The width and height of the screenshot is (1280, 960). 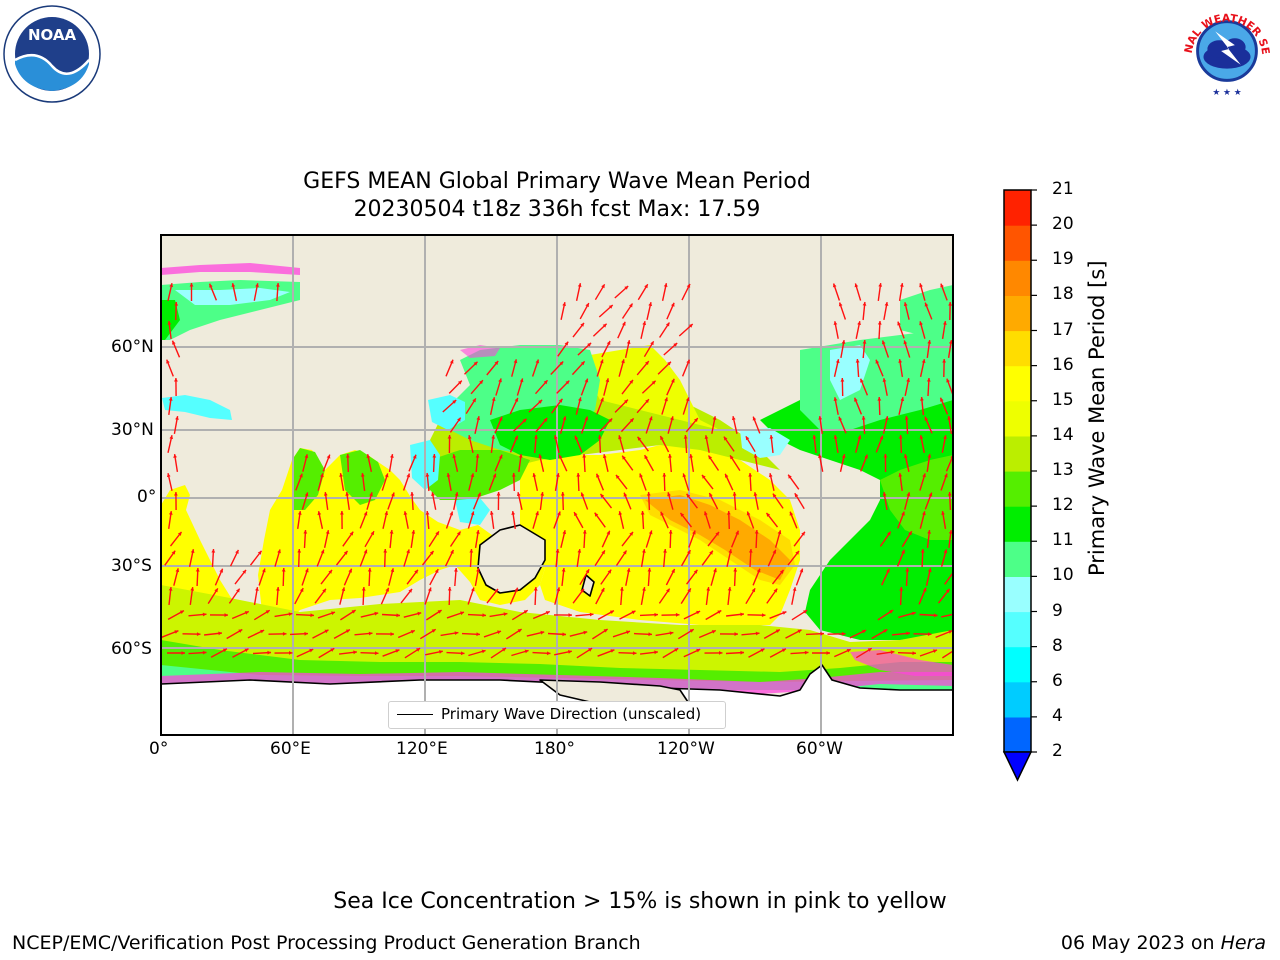 I want to click on map-legend: Primary Wave Direction (unscaled), so click(x=557, y=715).